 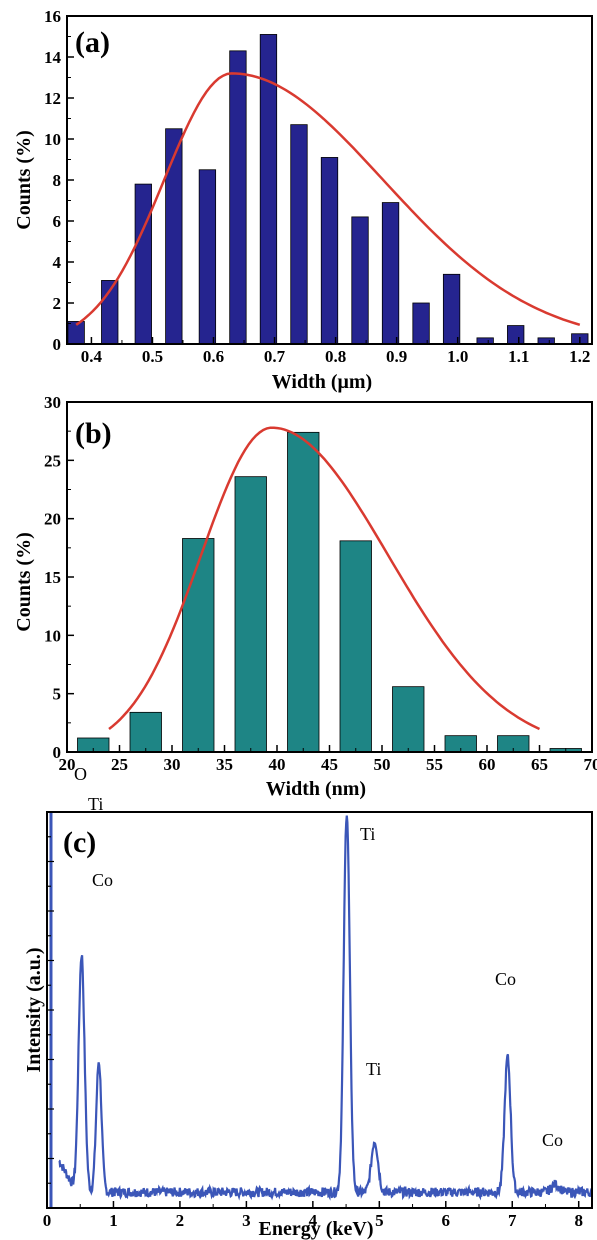 What do you see at coordinates (67, 764) in the screenshot?
I see `x-tick-label: 20` at bounding box center [67, 764].